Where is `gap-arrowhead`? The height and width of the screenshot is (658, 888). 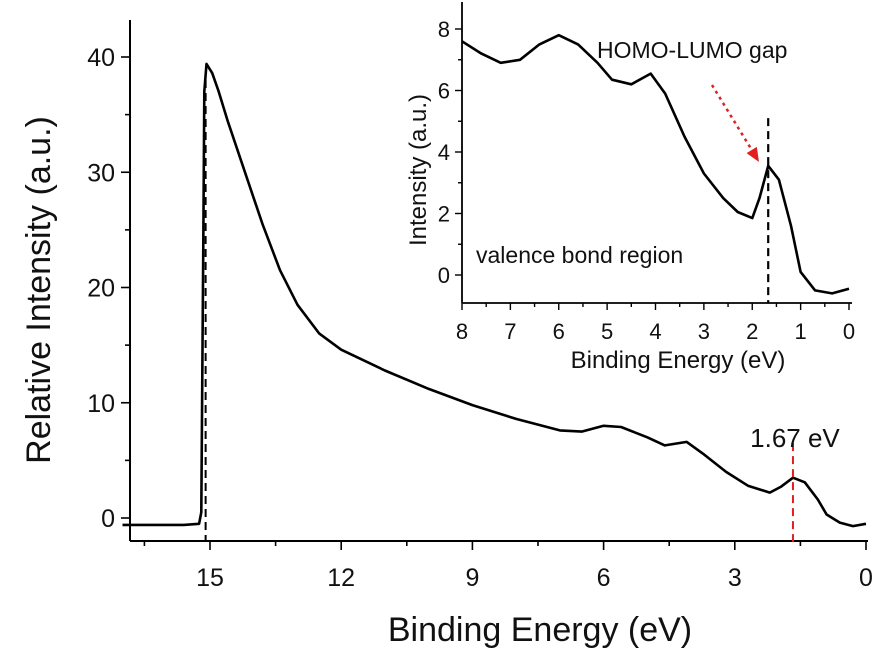 gap-arrowhead is located at coordinates (752, 154).